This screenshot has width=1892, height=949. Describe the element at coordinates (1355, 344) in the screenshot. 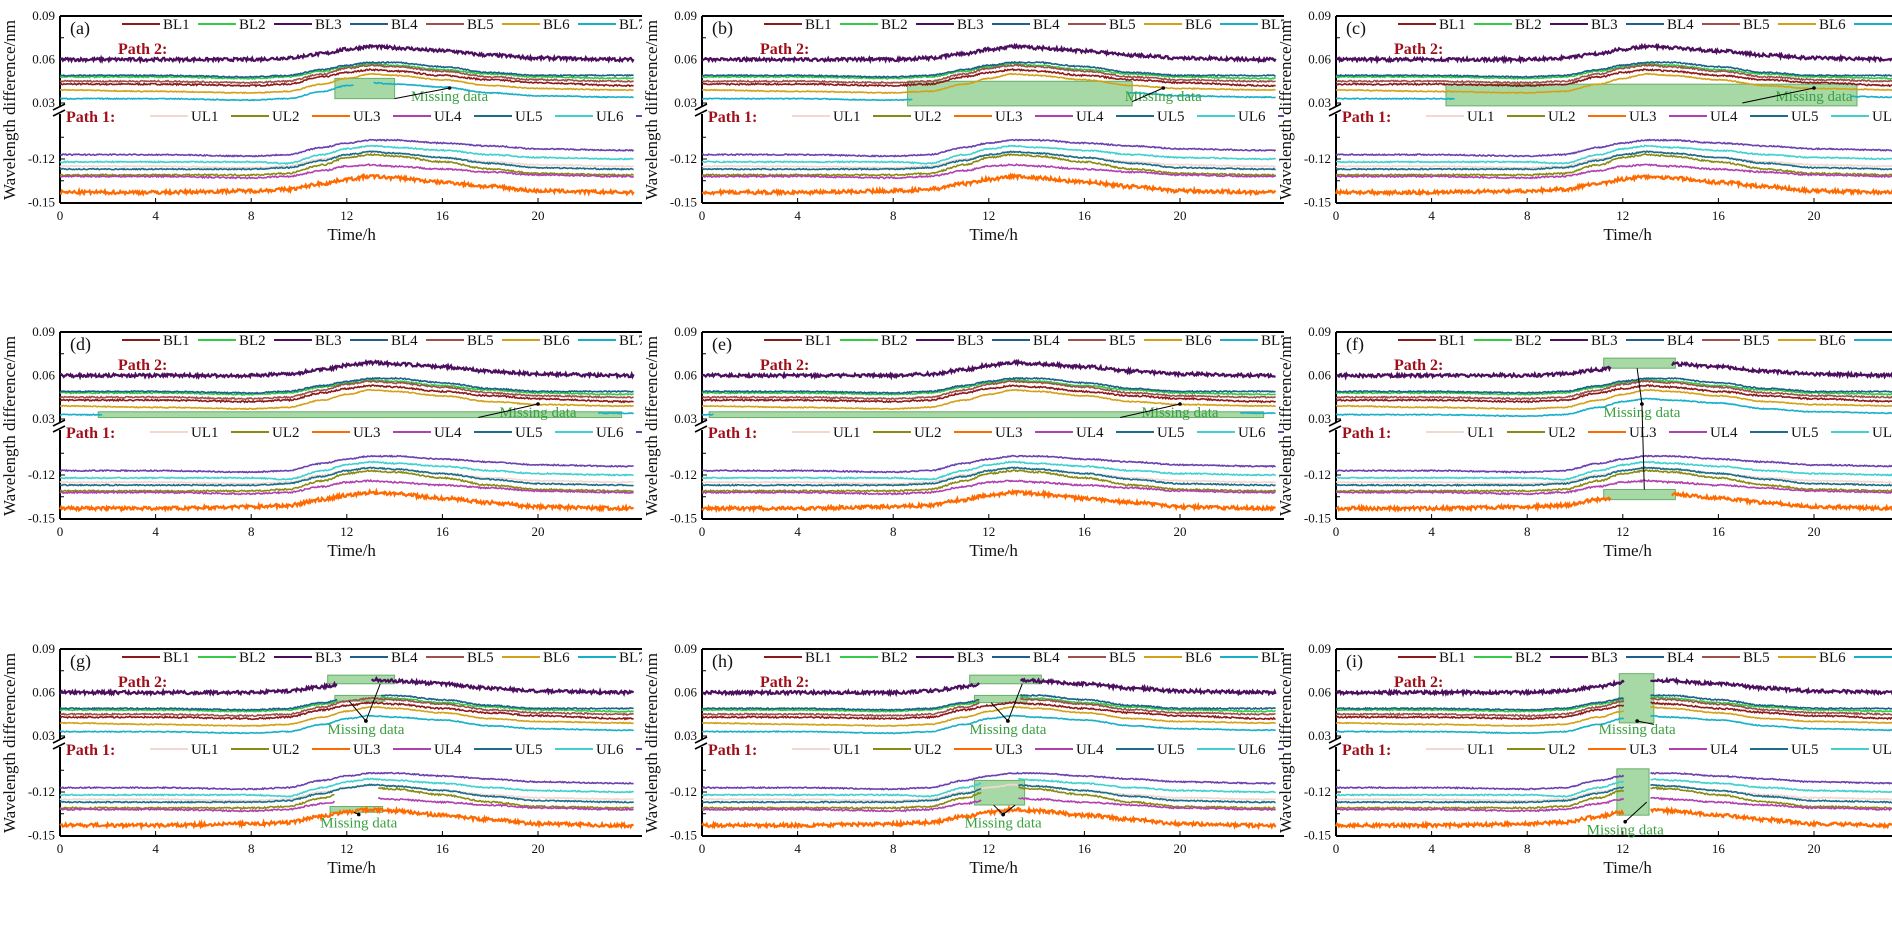

I see `panel-label: (f)` at that location.